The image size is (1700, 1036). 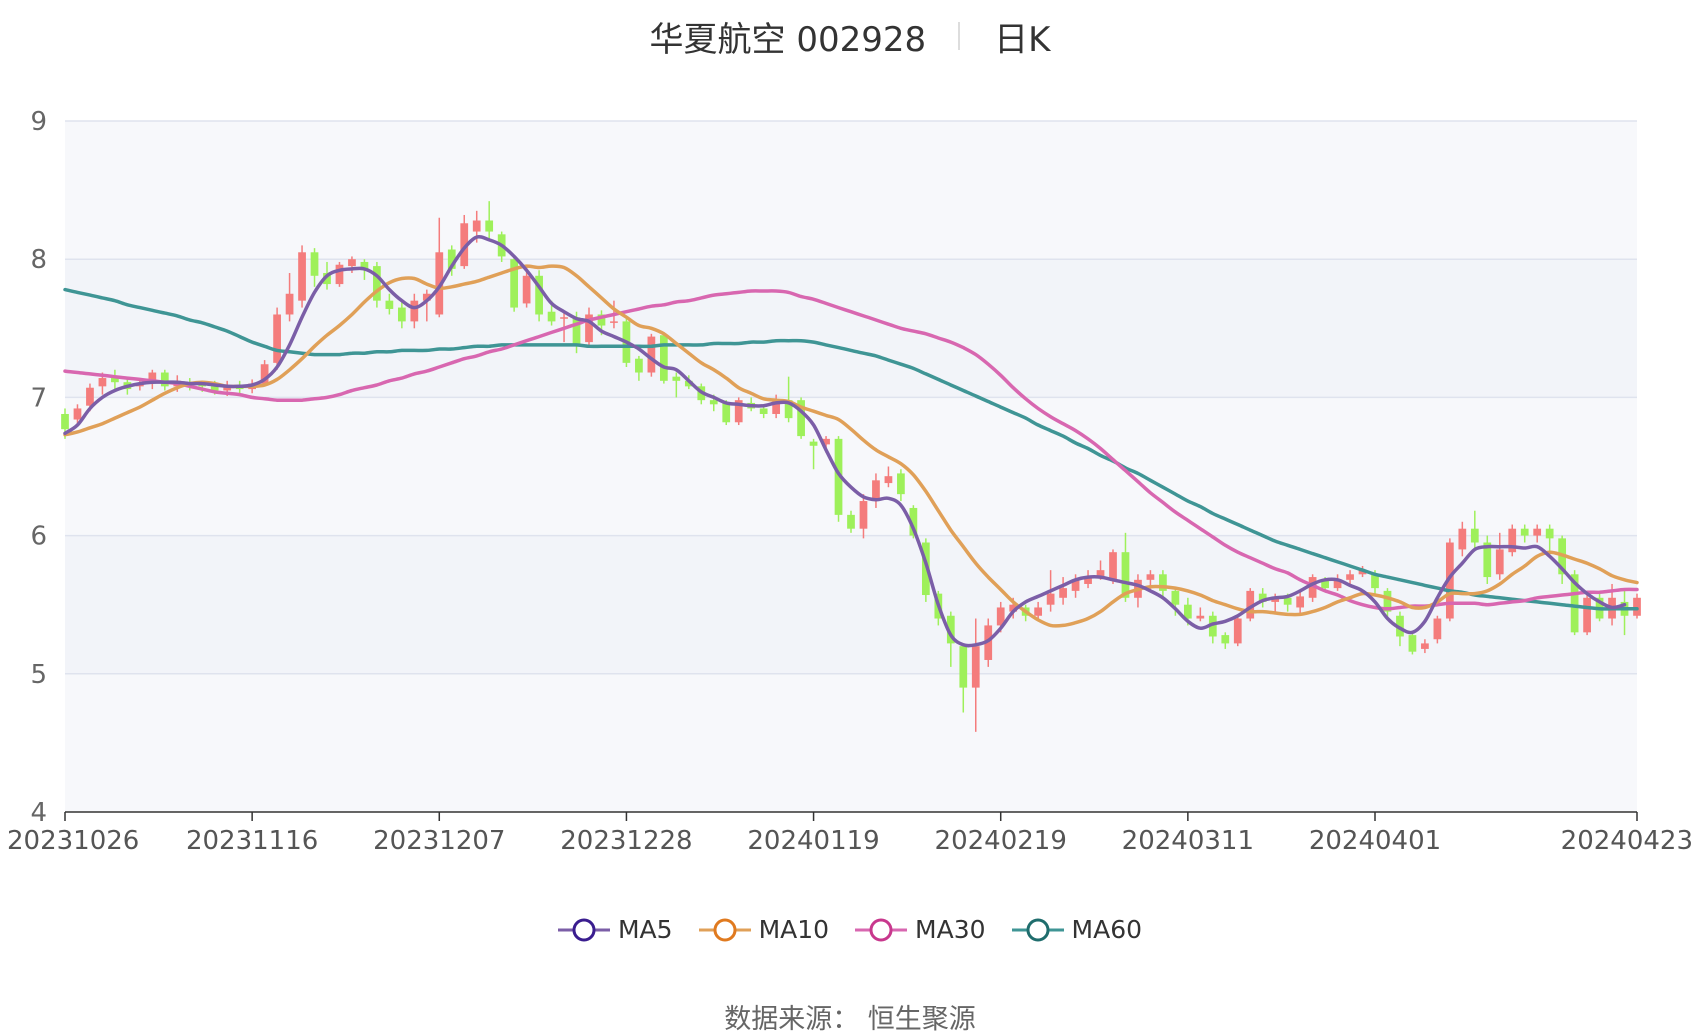 I want to click on chart-title-name: 华夏航空 002928, so click(x=788, y=39).